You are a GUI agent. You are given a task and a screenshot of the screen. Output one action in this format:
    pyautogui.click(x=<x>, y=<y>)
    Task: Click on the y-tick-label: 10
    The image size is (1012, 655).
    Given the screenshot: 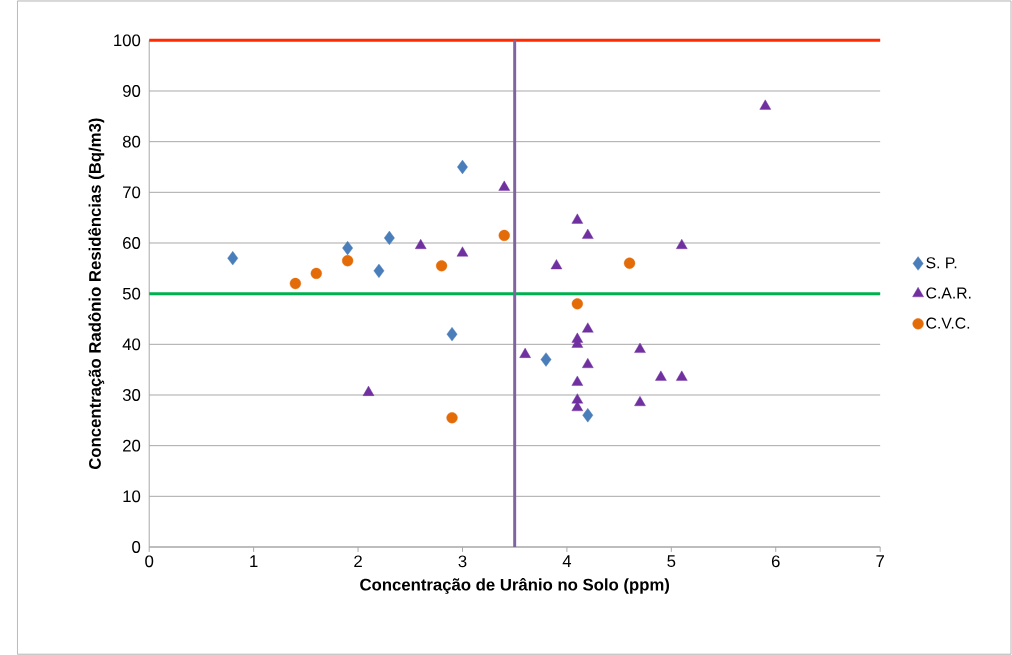 What is the action you would take?
    pyautogui.click(x=132, y=496)
    